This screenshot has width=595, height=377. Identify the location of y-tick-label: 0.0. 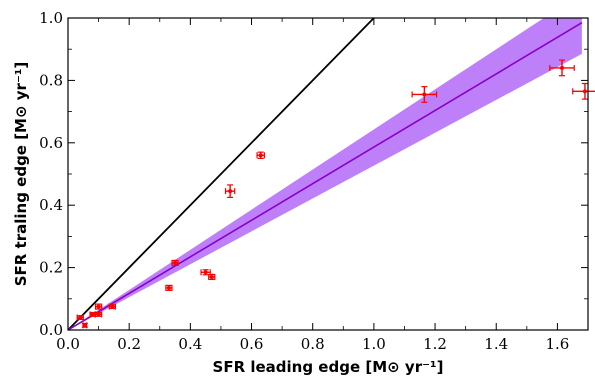
(51, 330).